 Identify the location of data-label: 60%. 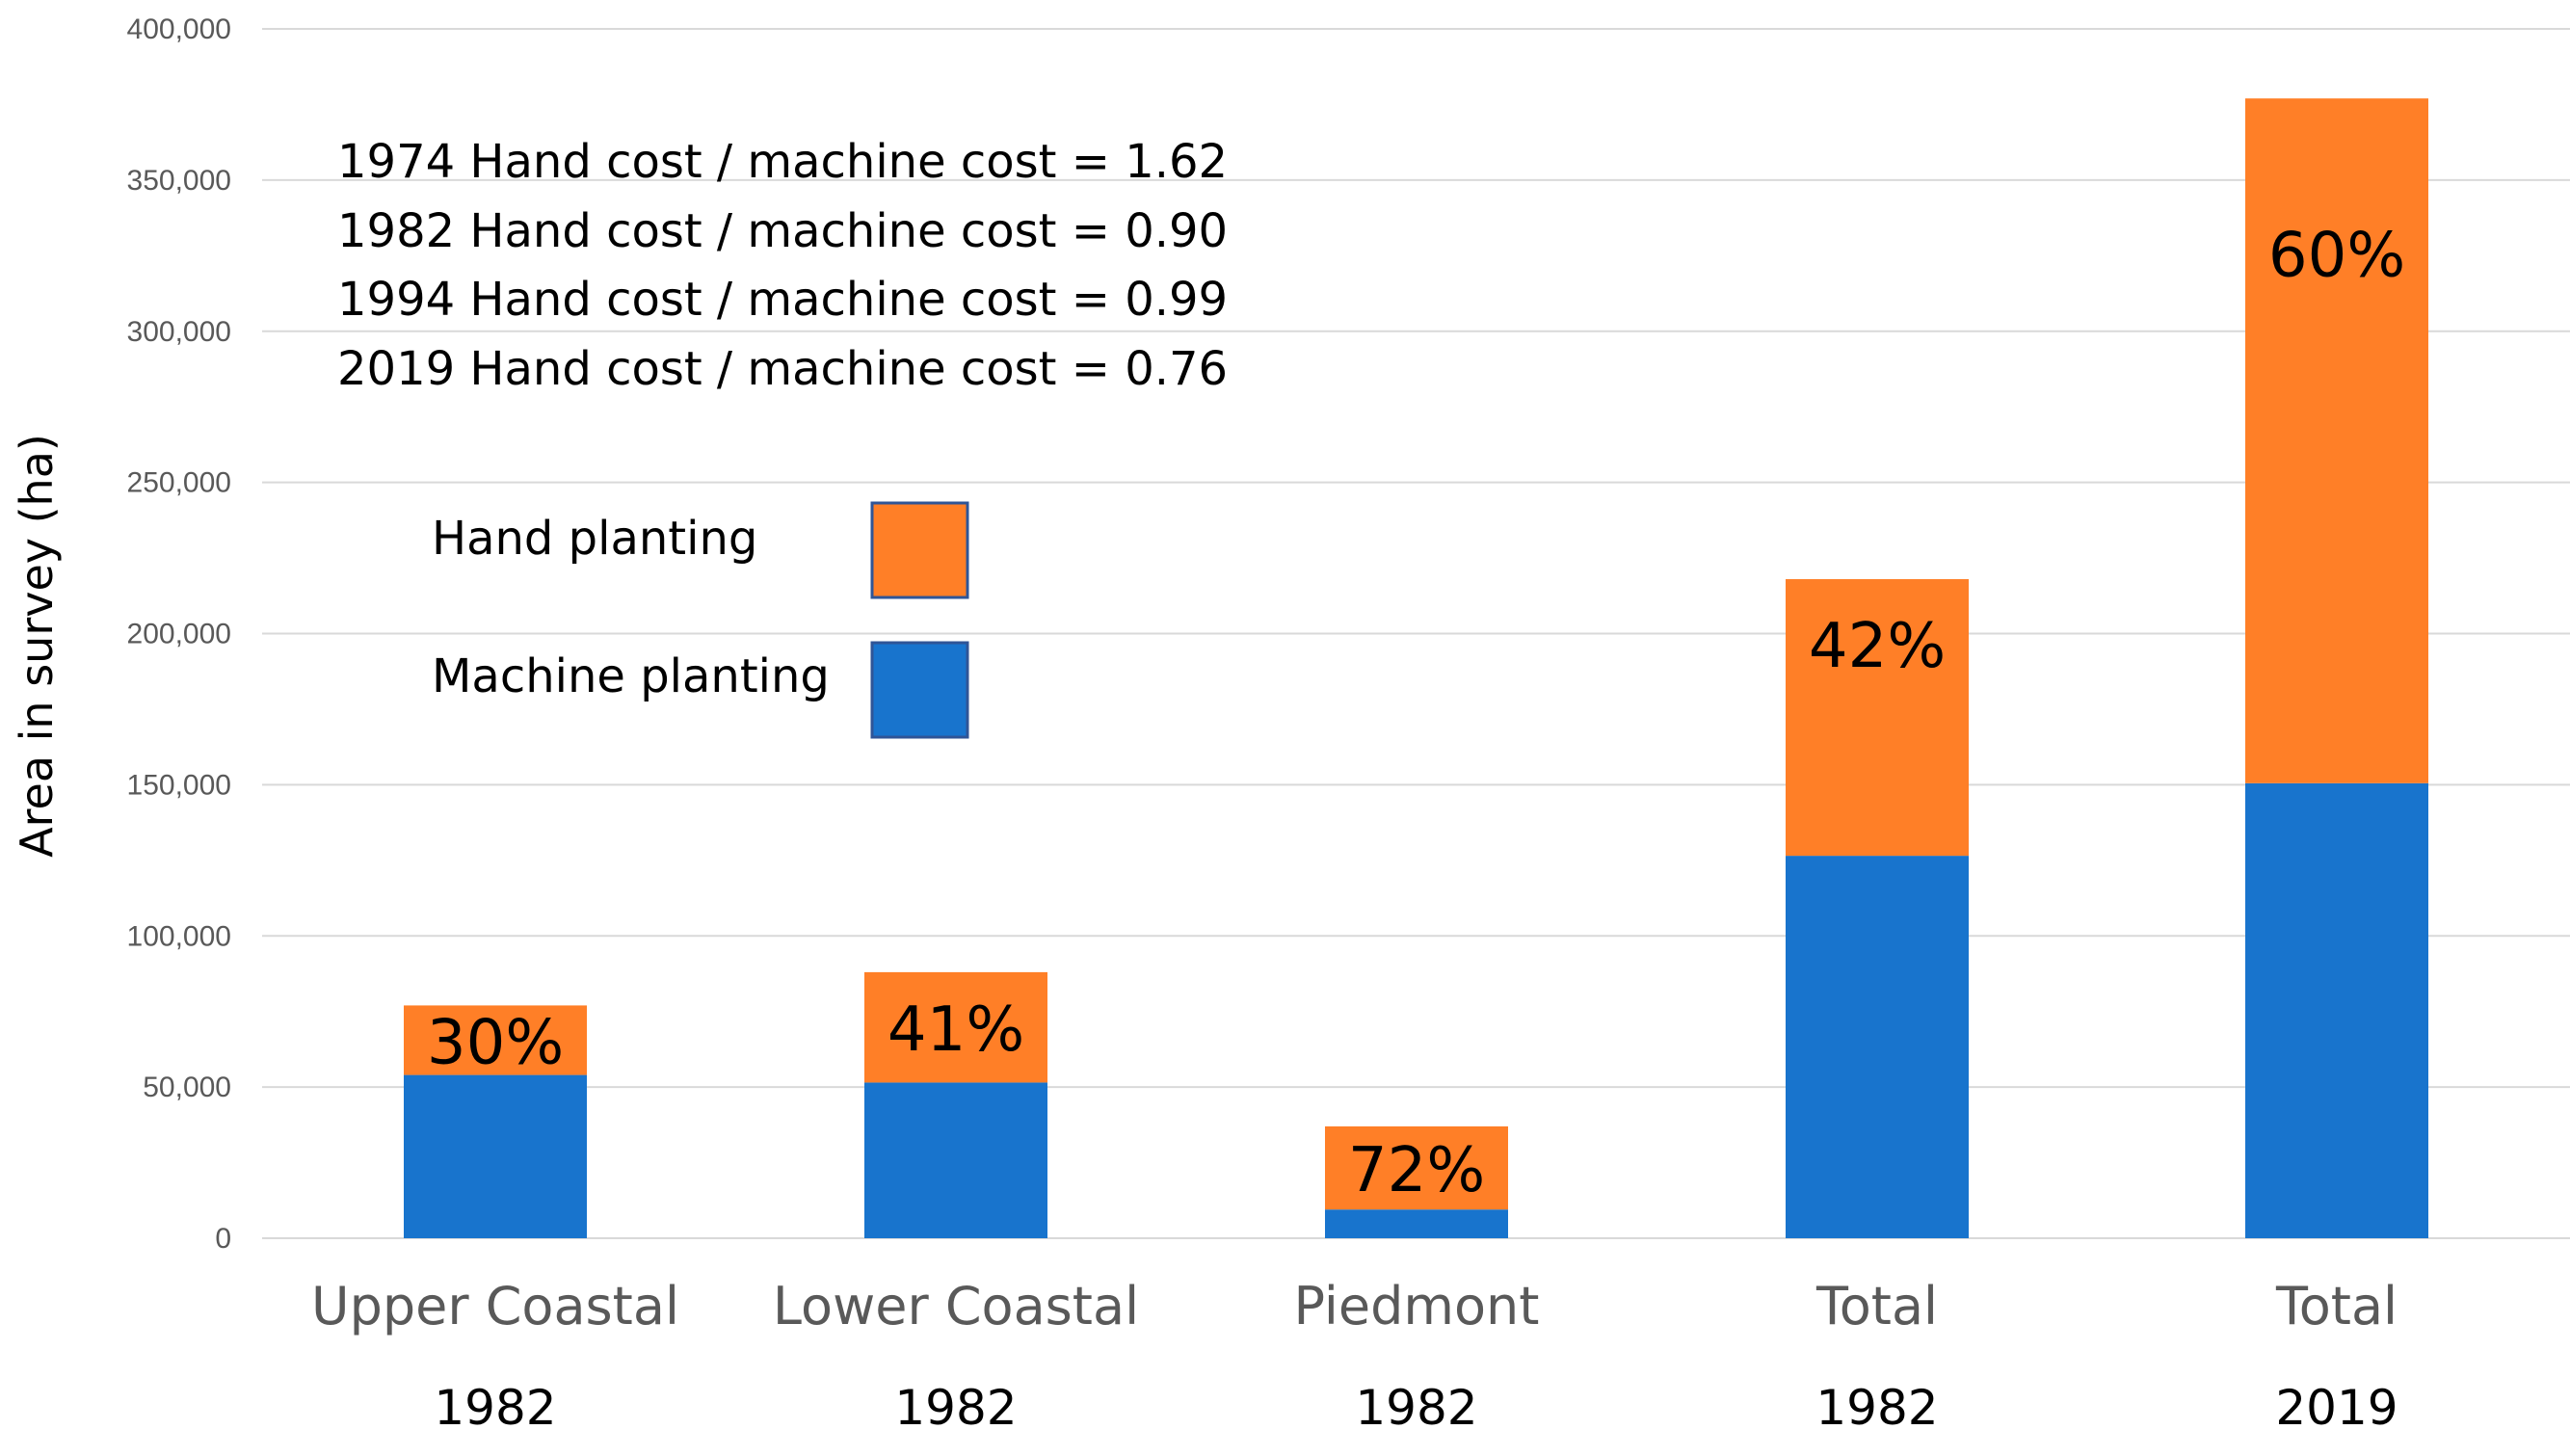
(2337, 256).